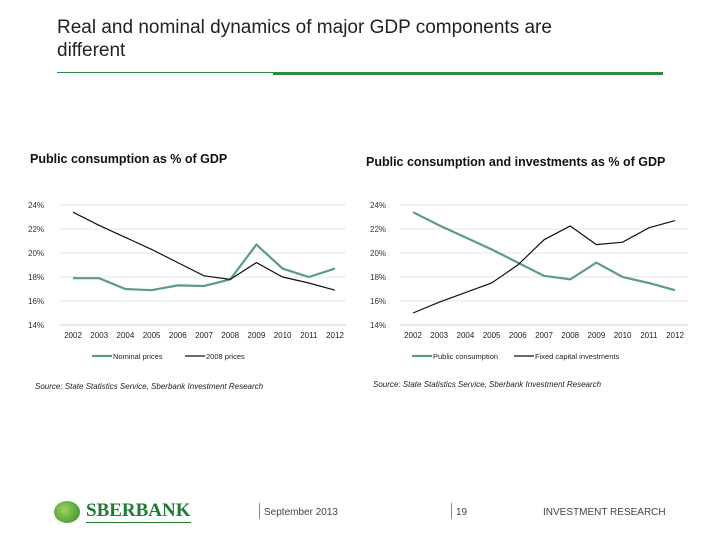 This screenshot has width=720, height=540. I want to click on series-line-2008-prices, so click(204, 251).